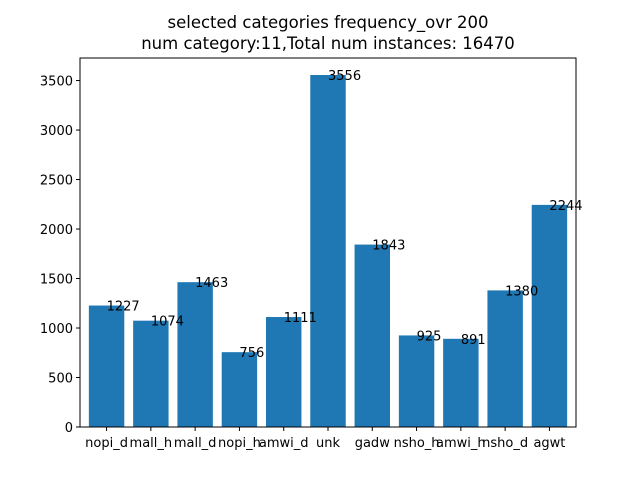 The width and height of the screenshot is (640, 484). I want to click on bar-value-label: 1111, so click(300, 318).